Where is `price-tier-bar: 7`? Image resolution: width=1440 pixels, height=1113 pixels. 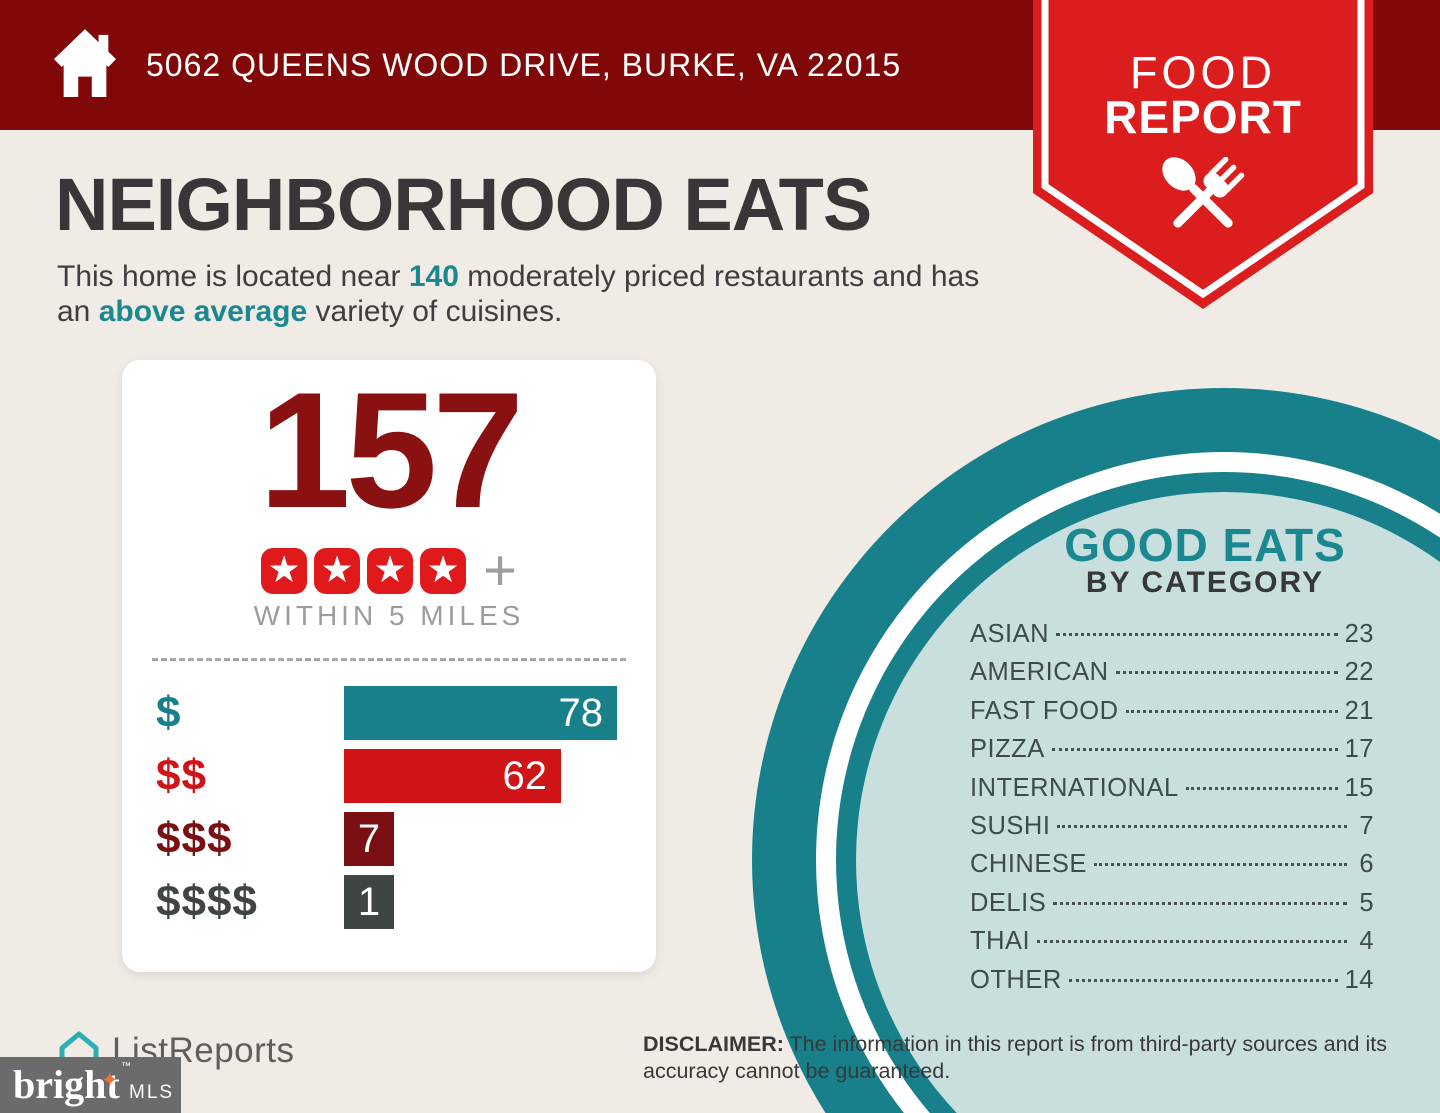
price-tier-bar: 7 is located at coordinates (369, 839).